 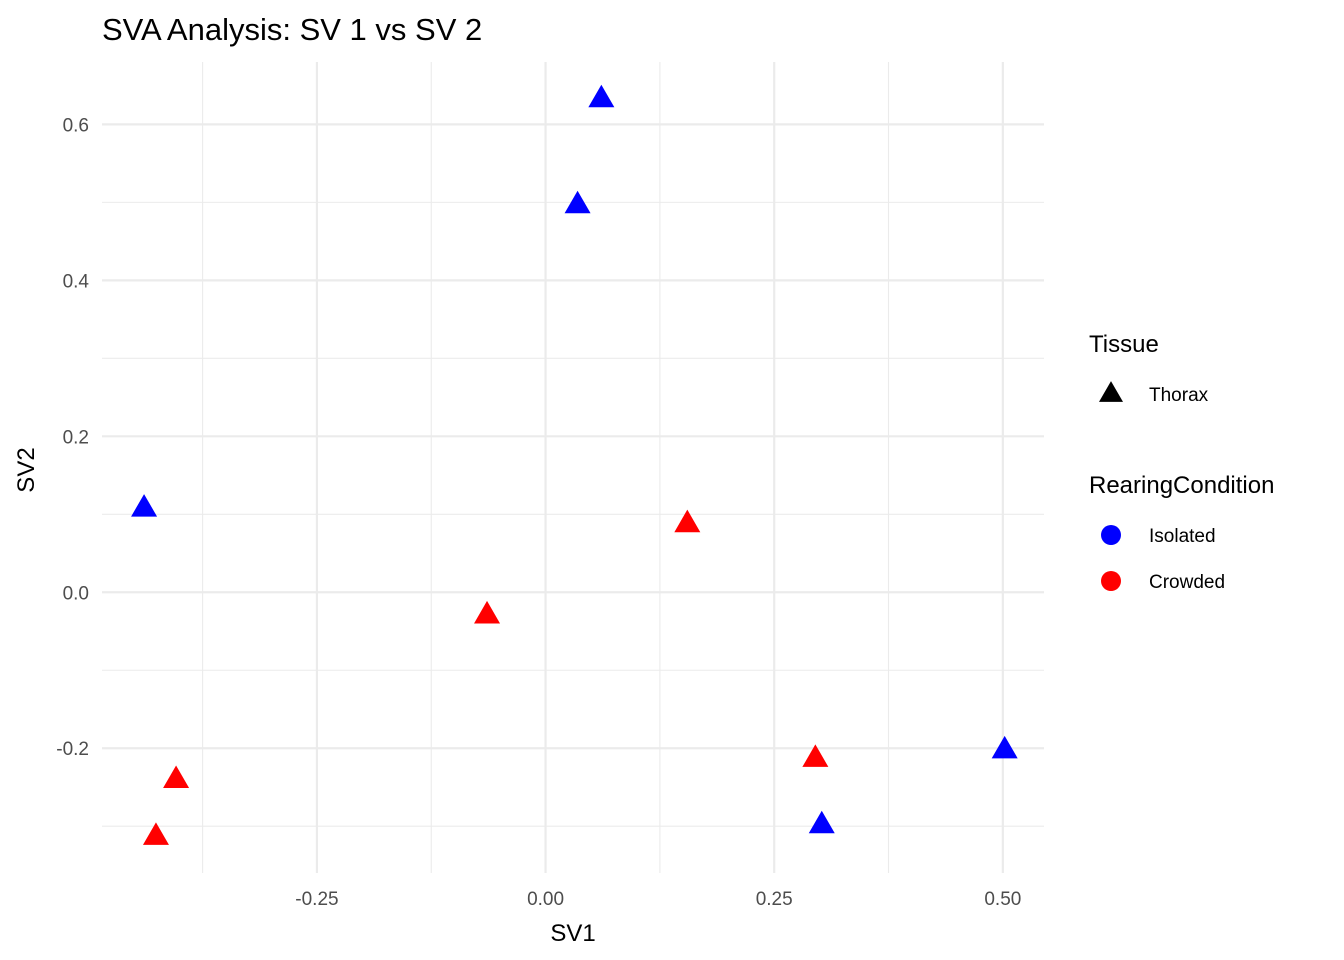 I want to click on y-tick-label: 0.6, so click(x=76, y=125).